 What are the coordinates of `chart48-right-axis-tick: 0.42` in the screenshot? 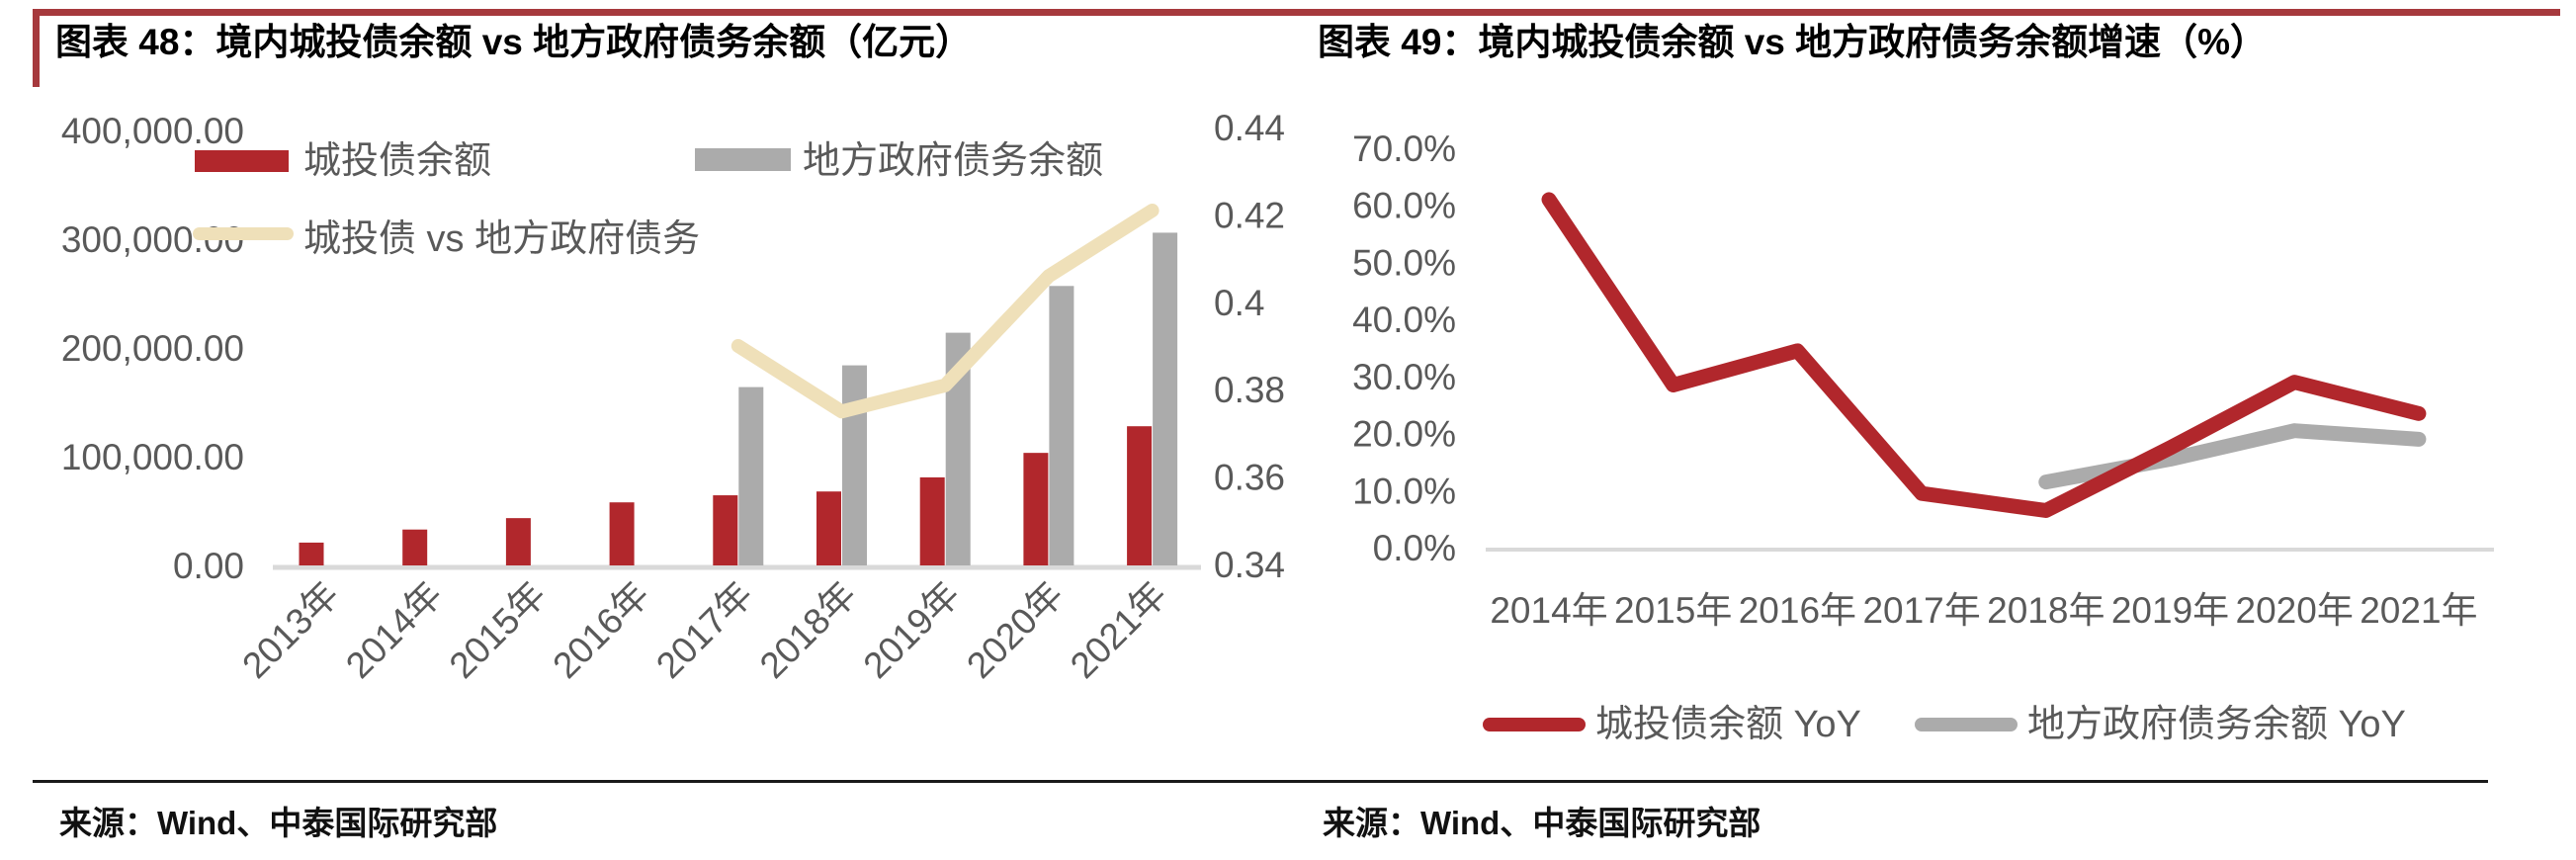 It's located at (1249, 215).